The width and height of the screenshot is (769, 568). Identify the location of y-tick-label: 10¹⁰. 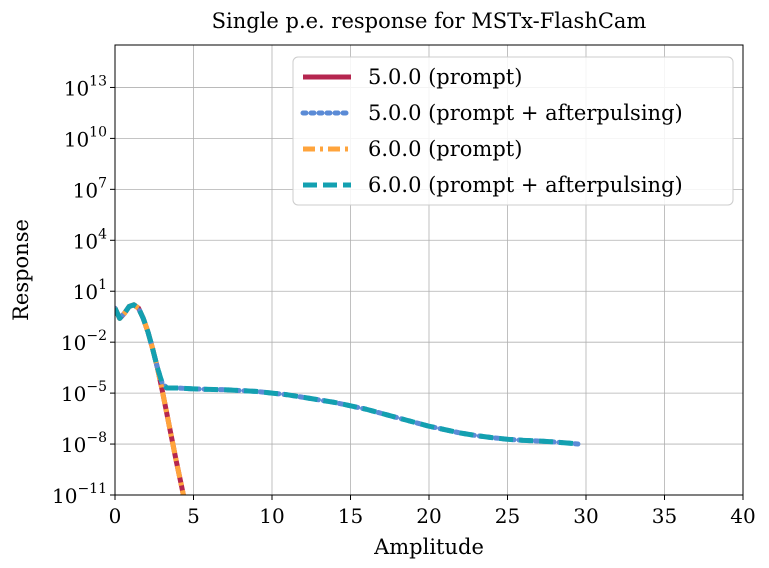
(85, 137).